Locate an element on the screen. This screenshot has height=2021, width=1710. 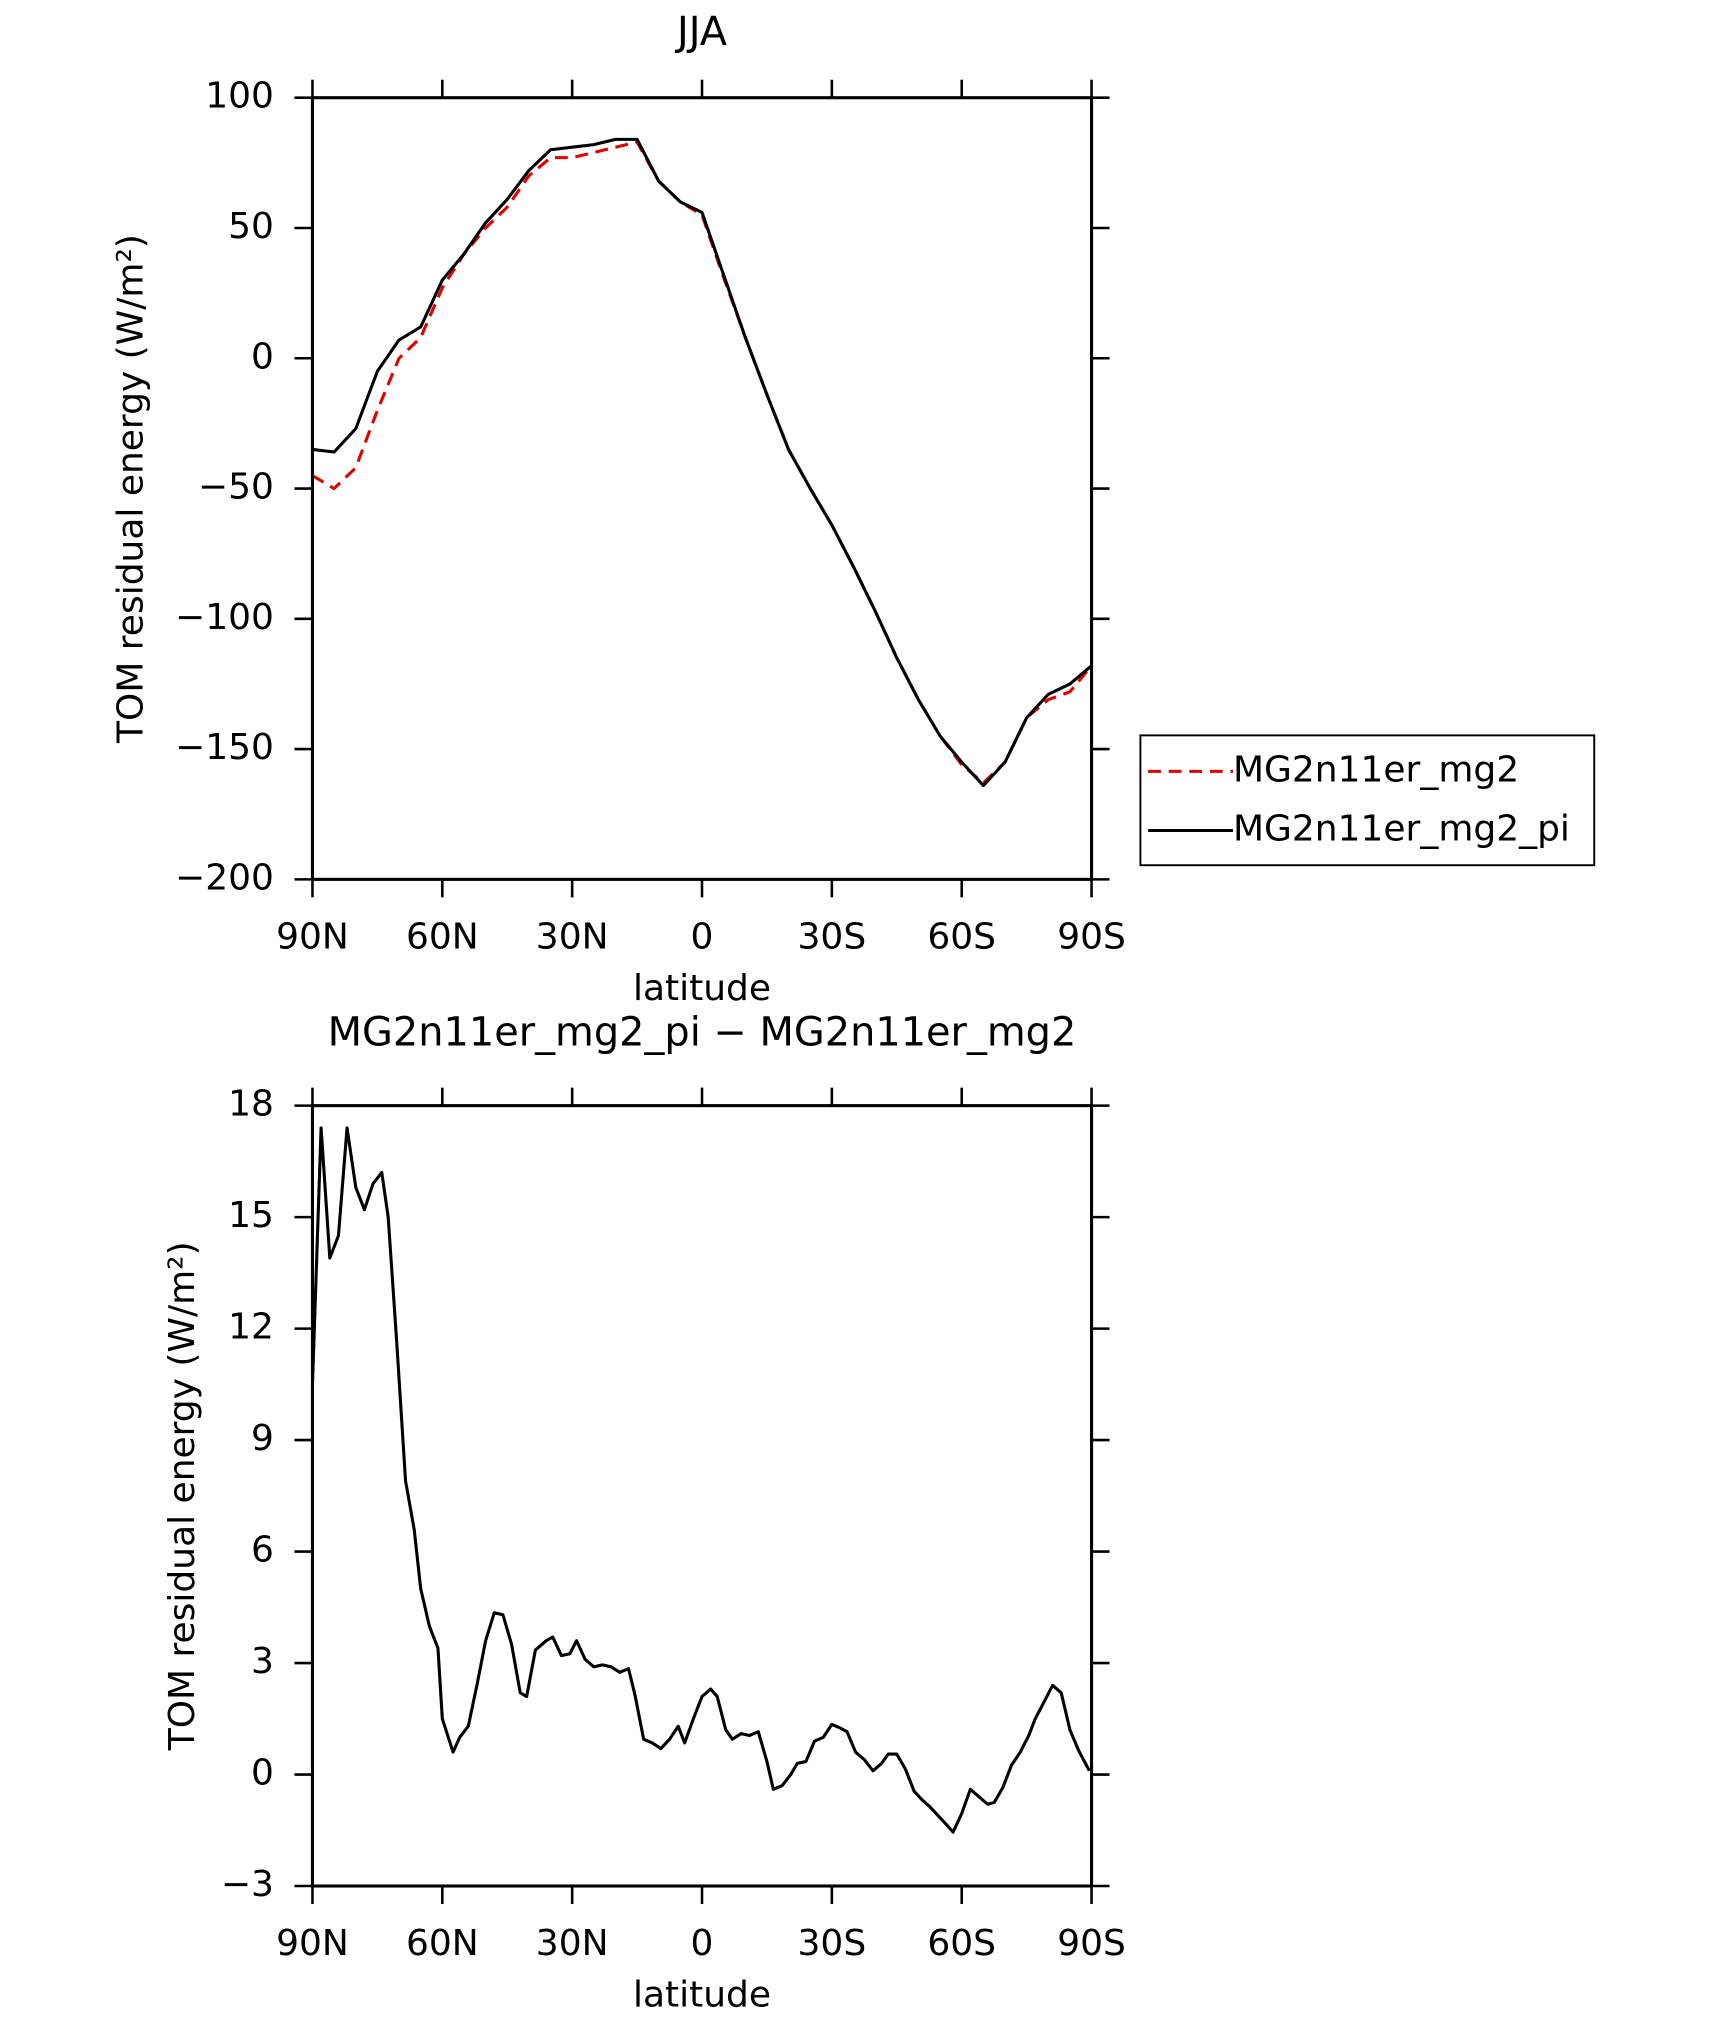
chart-title: MG2n11er_mg2_pi − MG2n11er_mg2 is located at coordinates (702, 1032).